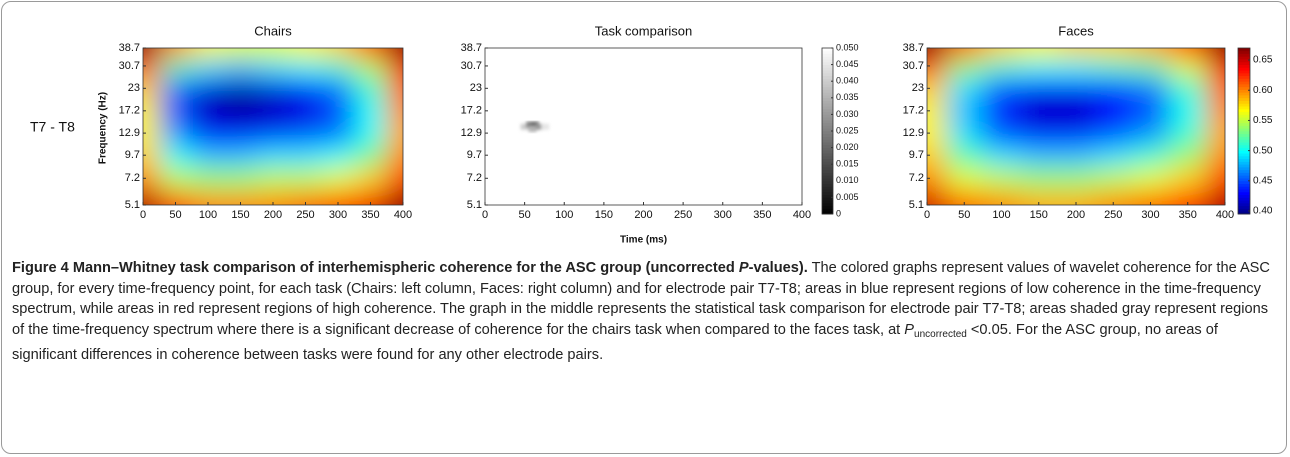 The height and width of the screenshot is (457, 1290). Describe the element at coordinates (132, 155) in the screenshot. I see `y-tick-label: 9.7` at that location.